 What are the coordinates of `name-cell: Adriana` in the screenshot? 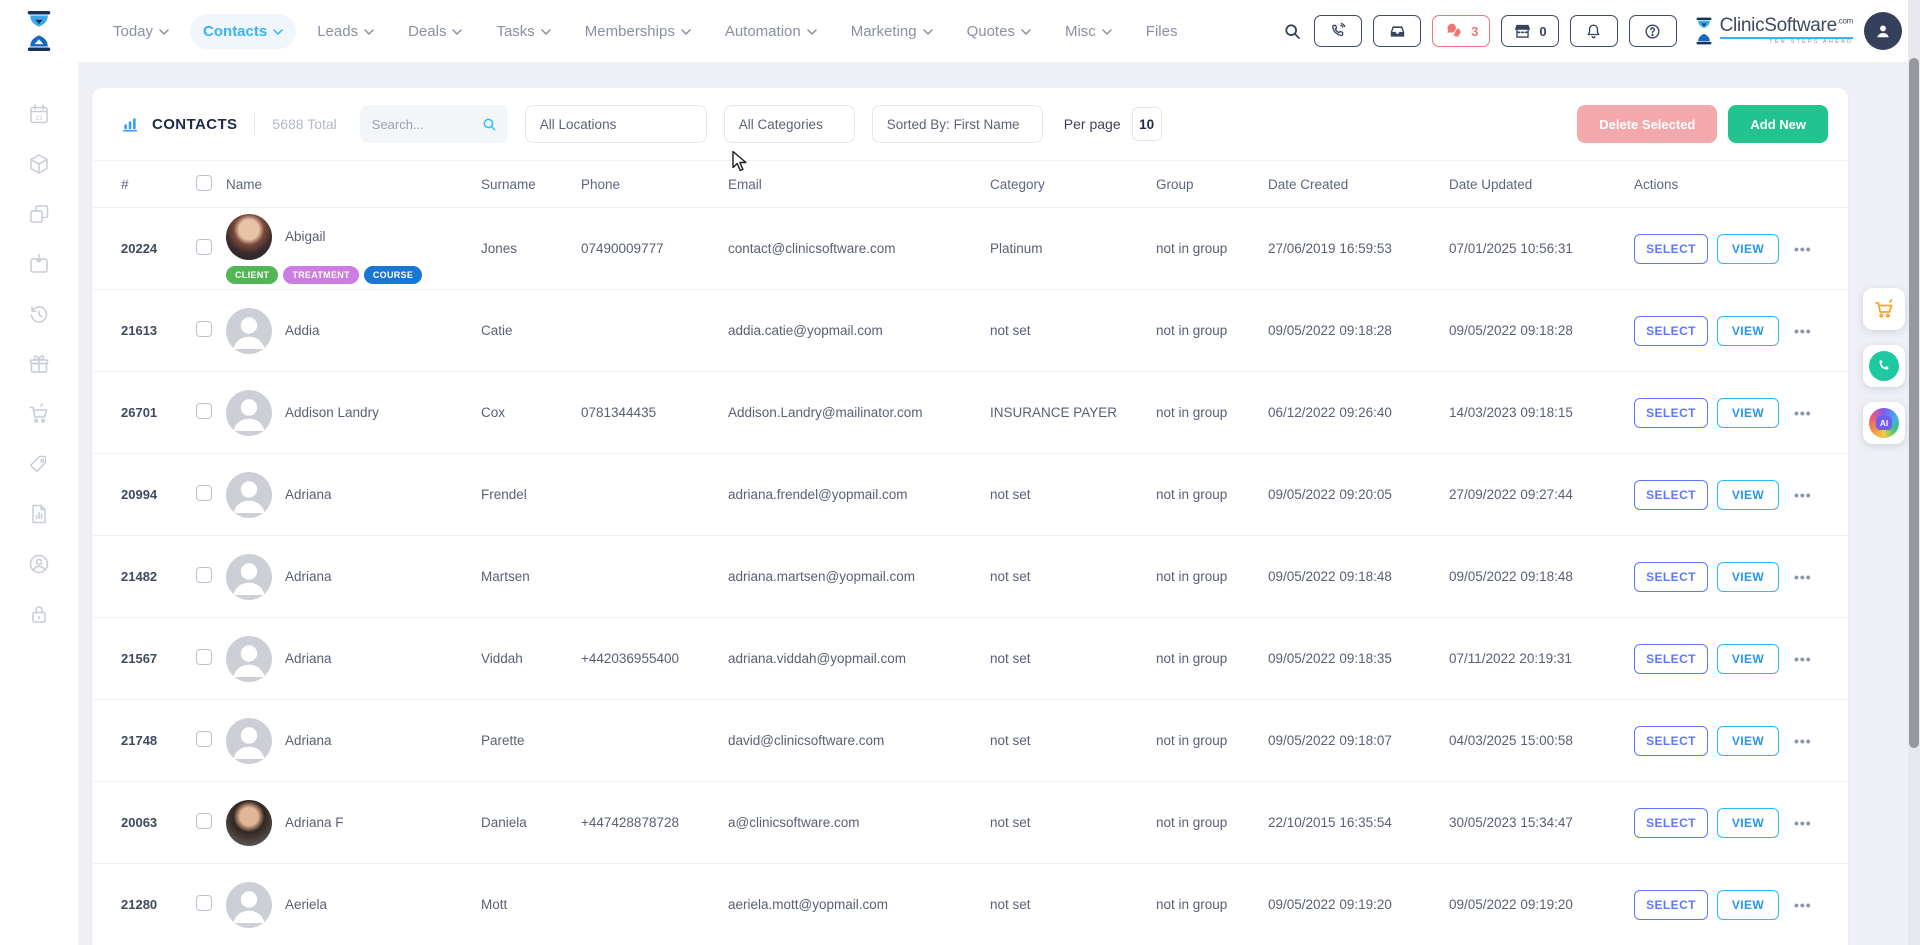 It's located at (353, 740).